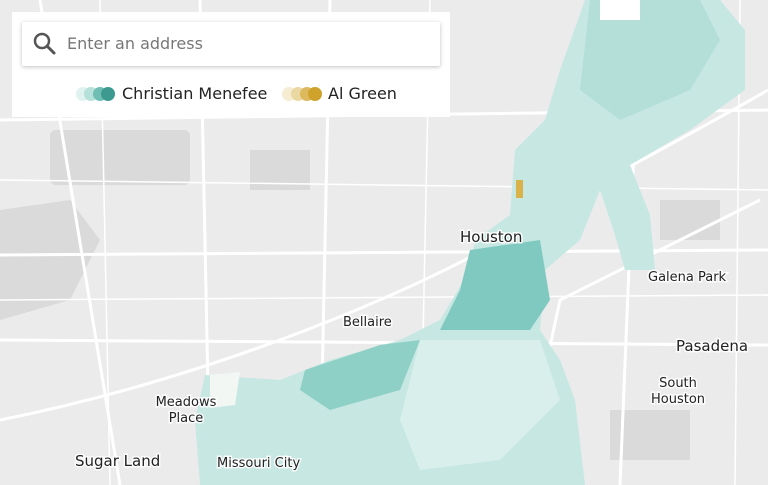 The height and width of the screenshot is (485, 768). I want to click on place-label-line: Sugar Land, so click(117, 461).